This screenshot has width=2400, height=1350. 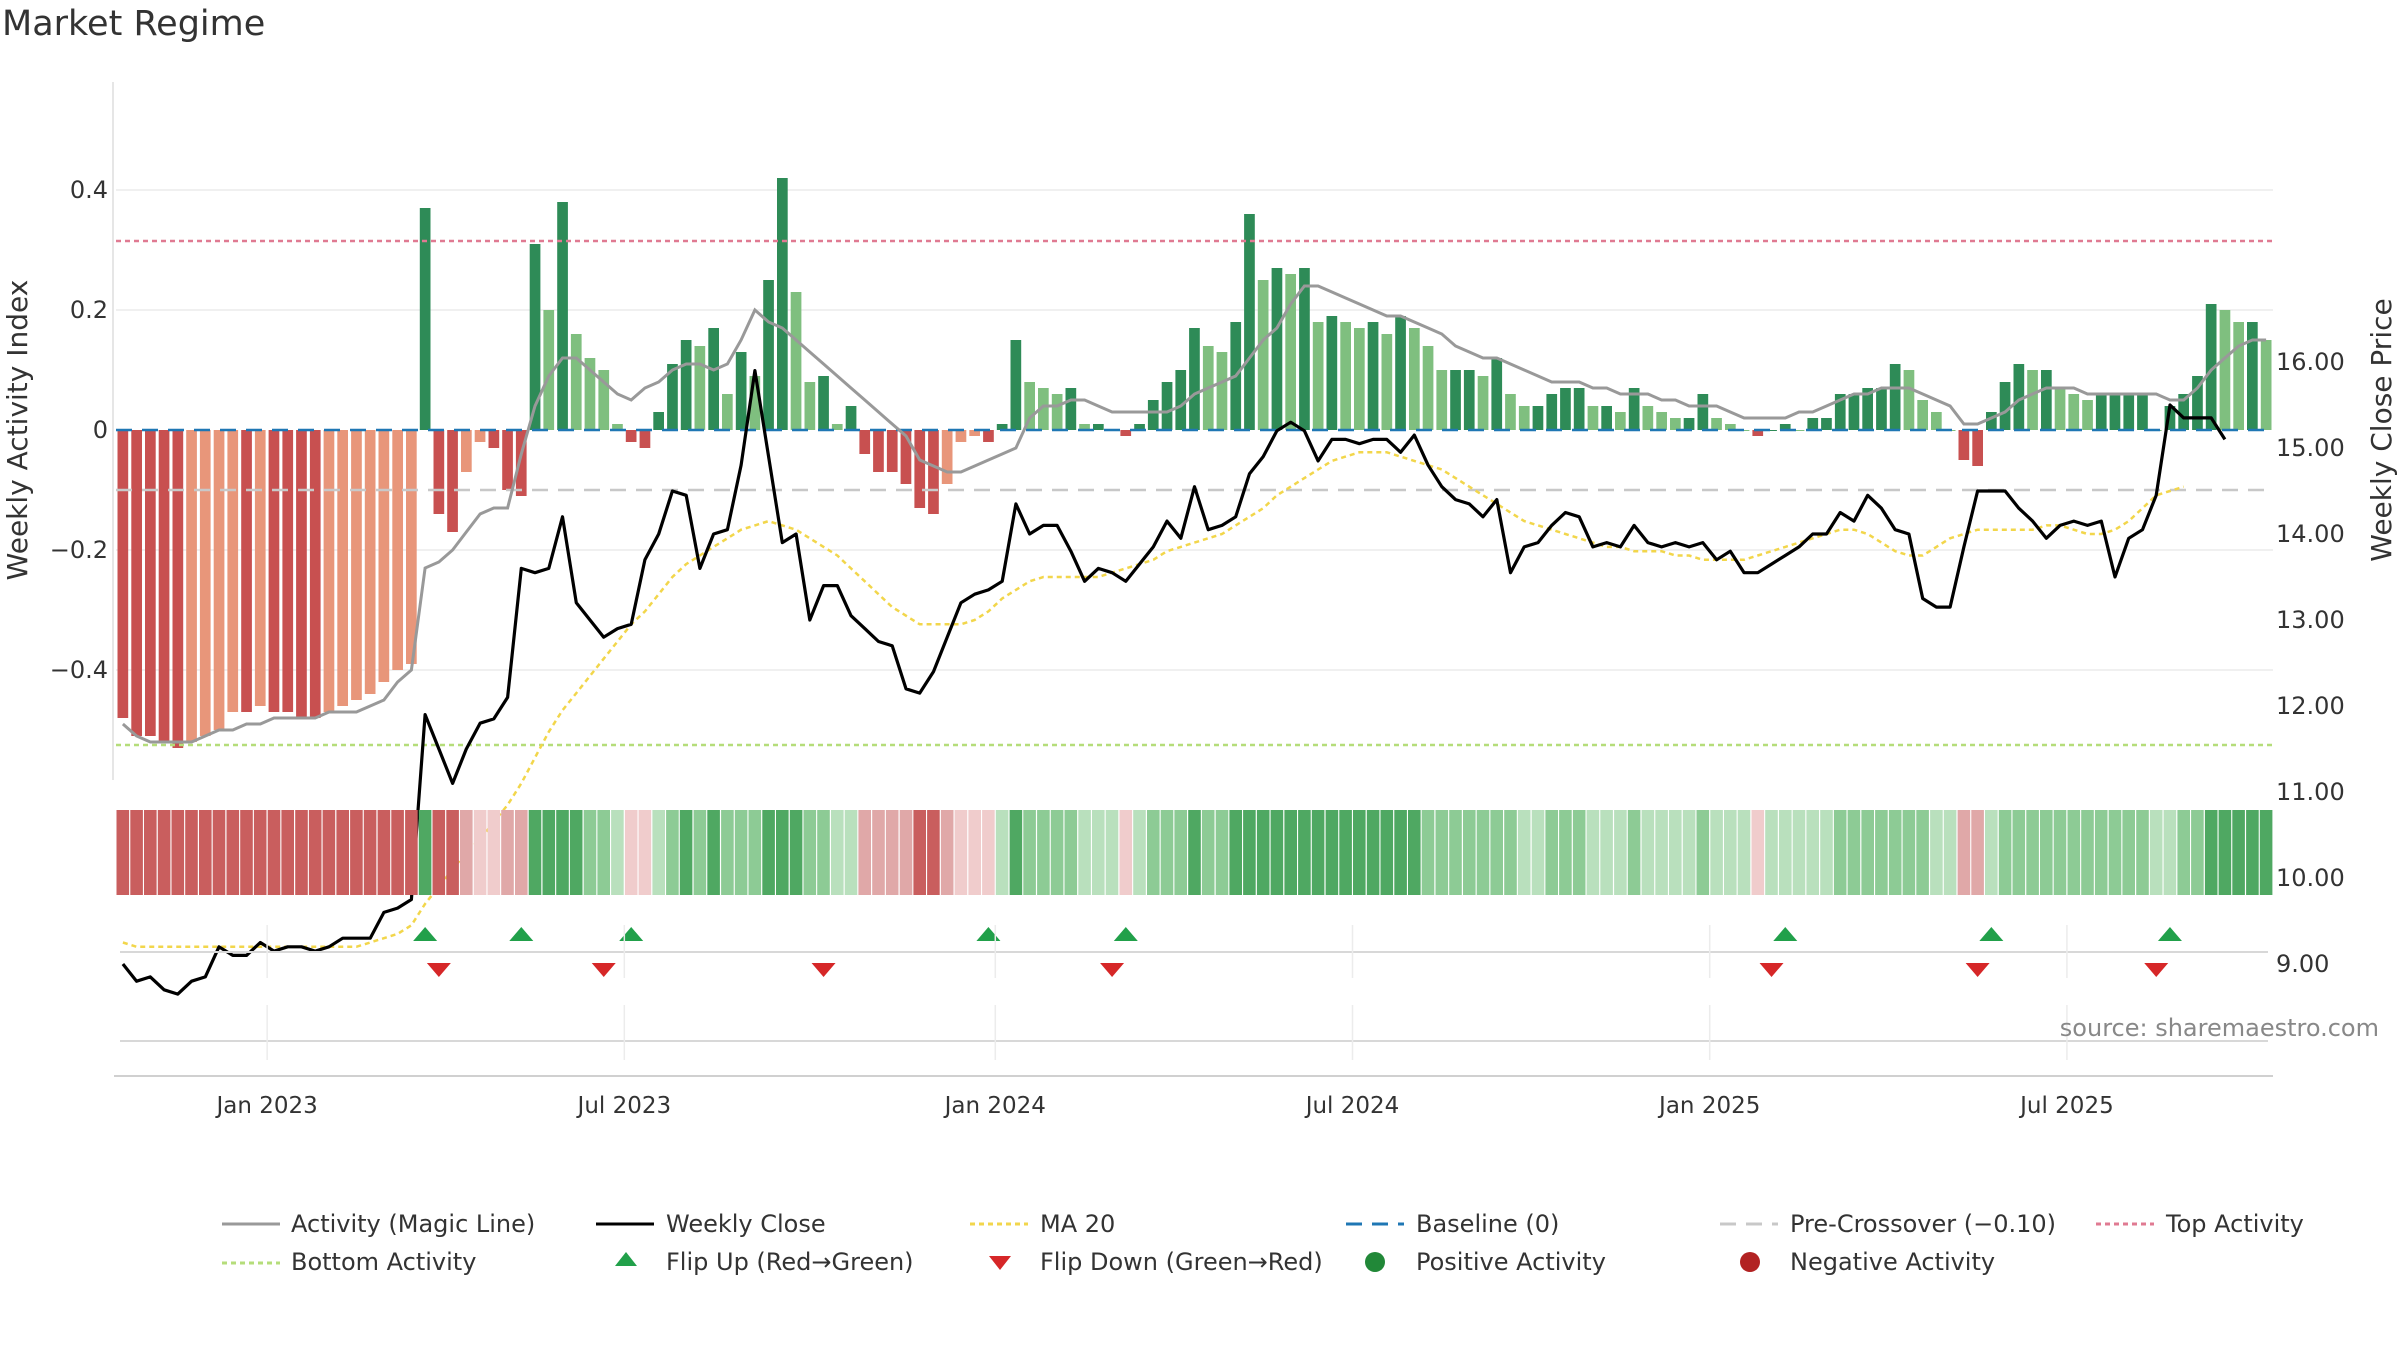 I want to click on y-left-tick-label: −0.2, so click(x=79, y=550).